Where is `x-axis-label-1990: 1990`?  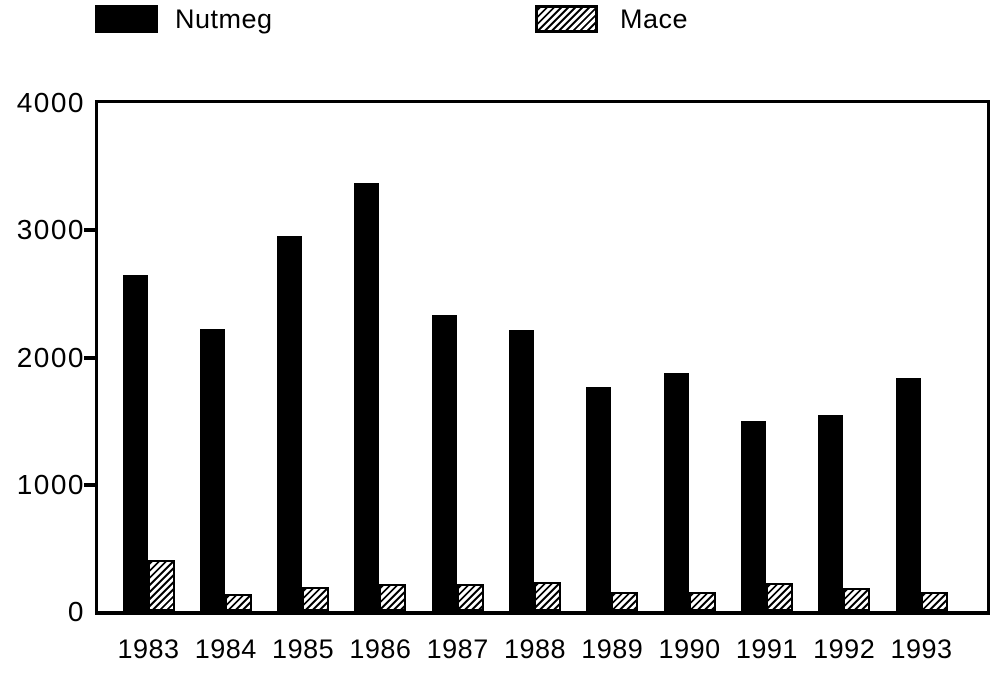 x-axis-label-1990: 1990 is located at coordinates (689, 649).